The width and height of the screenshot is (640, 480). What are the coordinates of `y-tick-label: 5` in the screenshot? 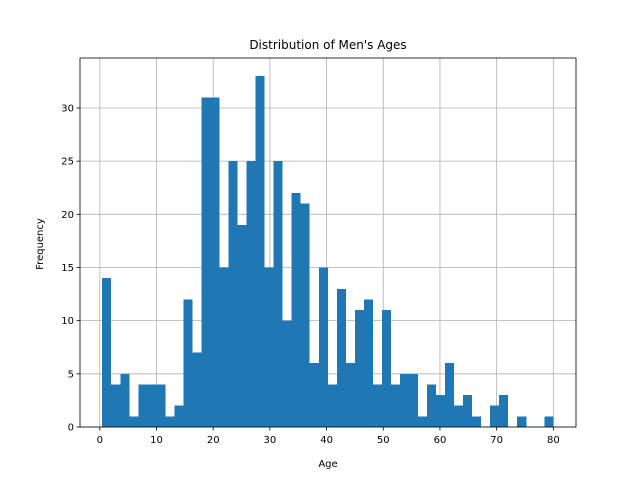 It's located at (71, 374).